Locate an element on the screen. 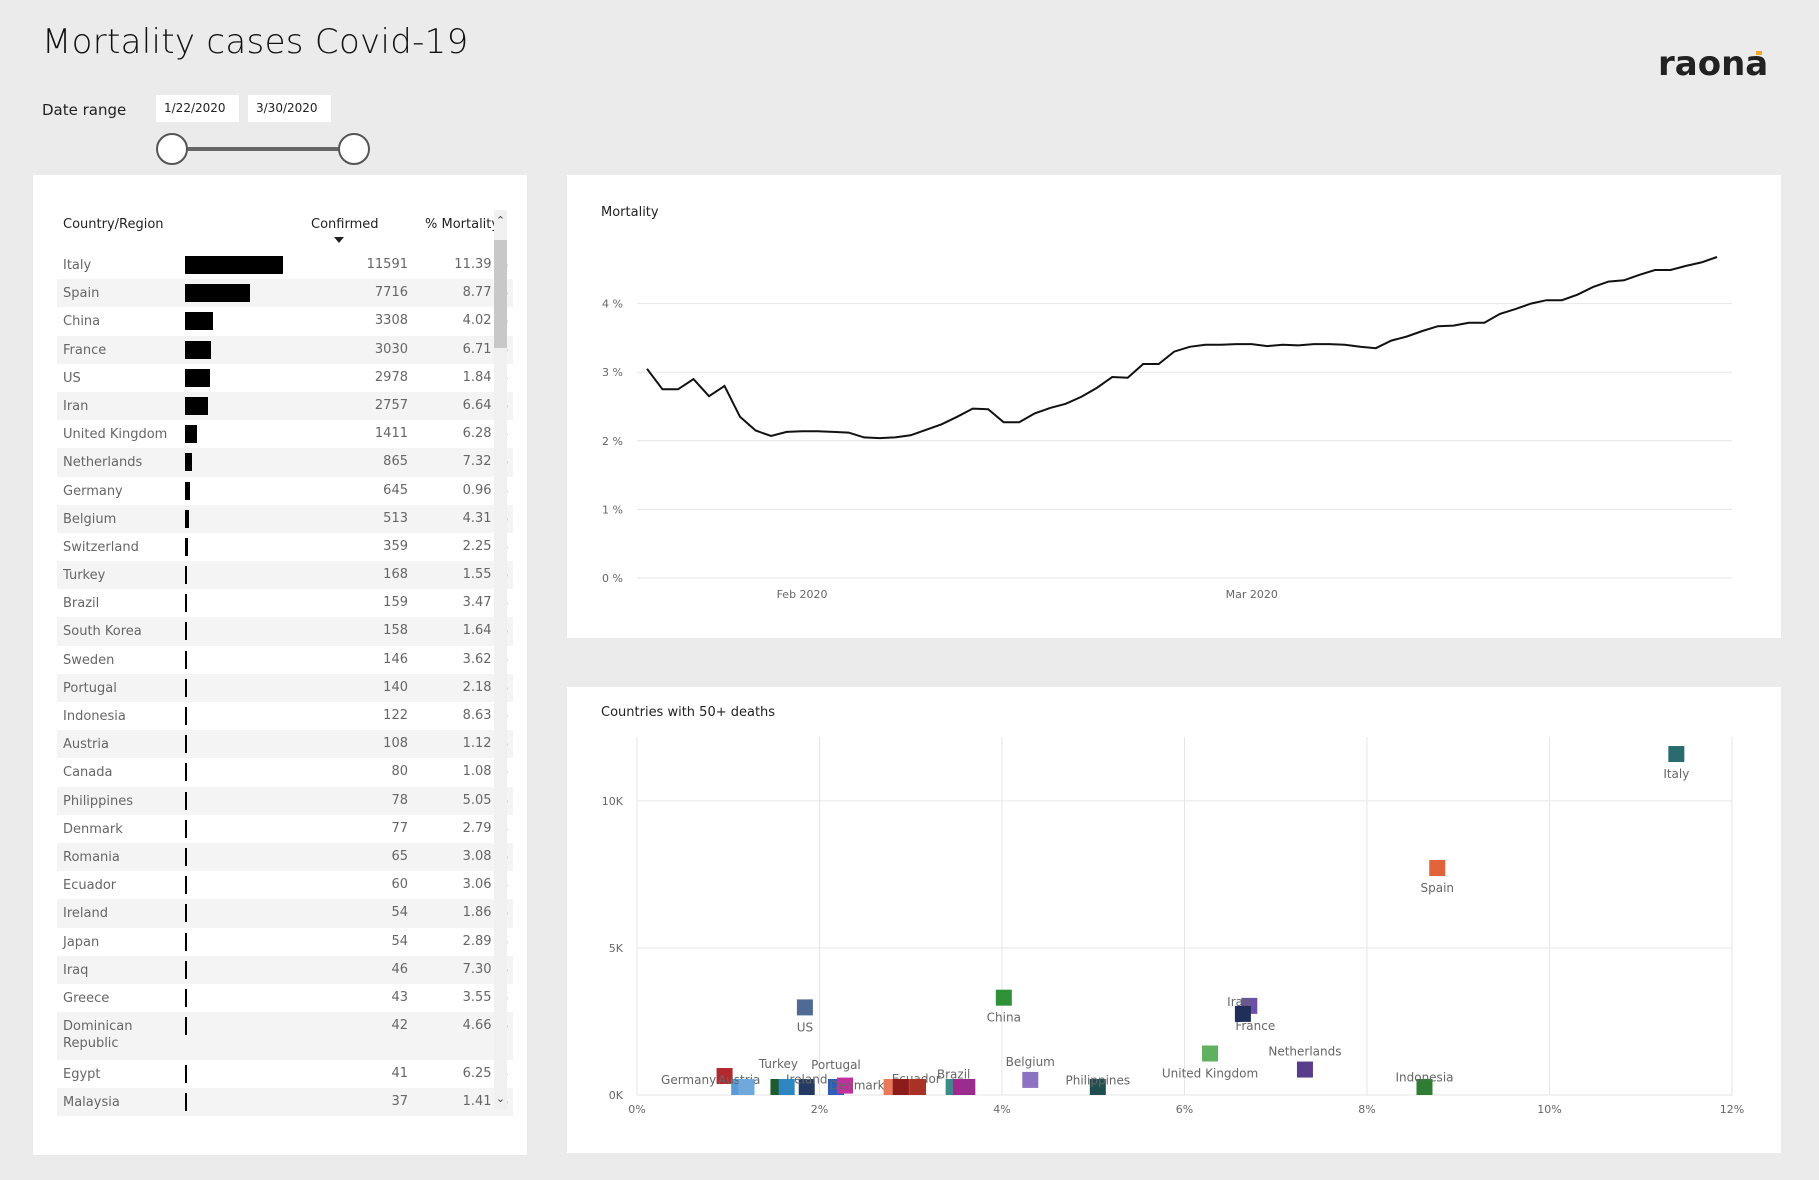 The width and height of the screenshot is (1819, 1180). table-row: France 3030 6.71 % is located at coordinates (285, 349).